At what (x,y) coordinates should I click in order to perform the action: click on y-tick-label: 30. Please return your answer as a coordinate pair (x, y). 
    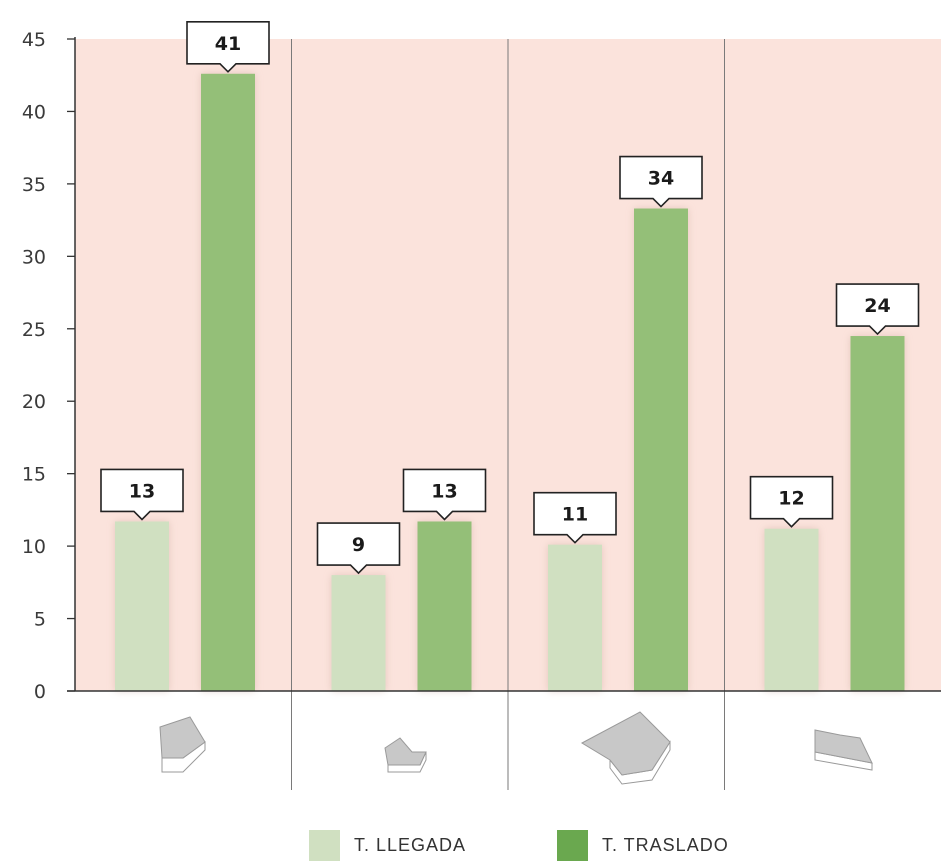
    Looking at the image, I should click on (34, 257).